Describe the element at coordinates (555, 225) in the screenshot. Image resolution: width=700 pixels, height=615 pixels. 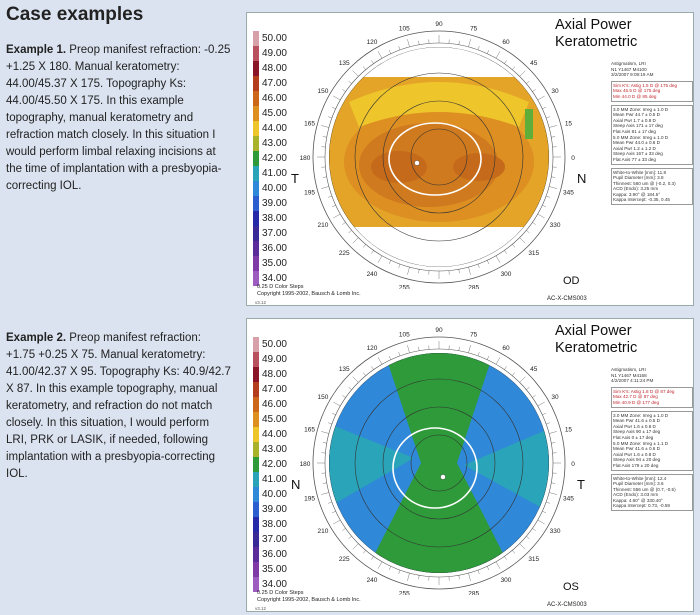
I see `angle-label: 330` at that location.